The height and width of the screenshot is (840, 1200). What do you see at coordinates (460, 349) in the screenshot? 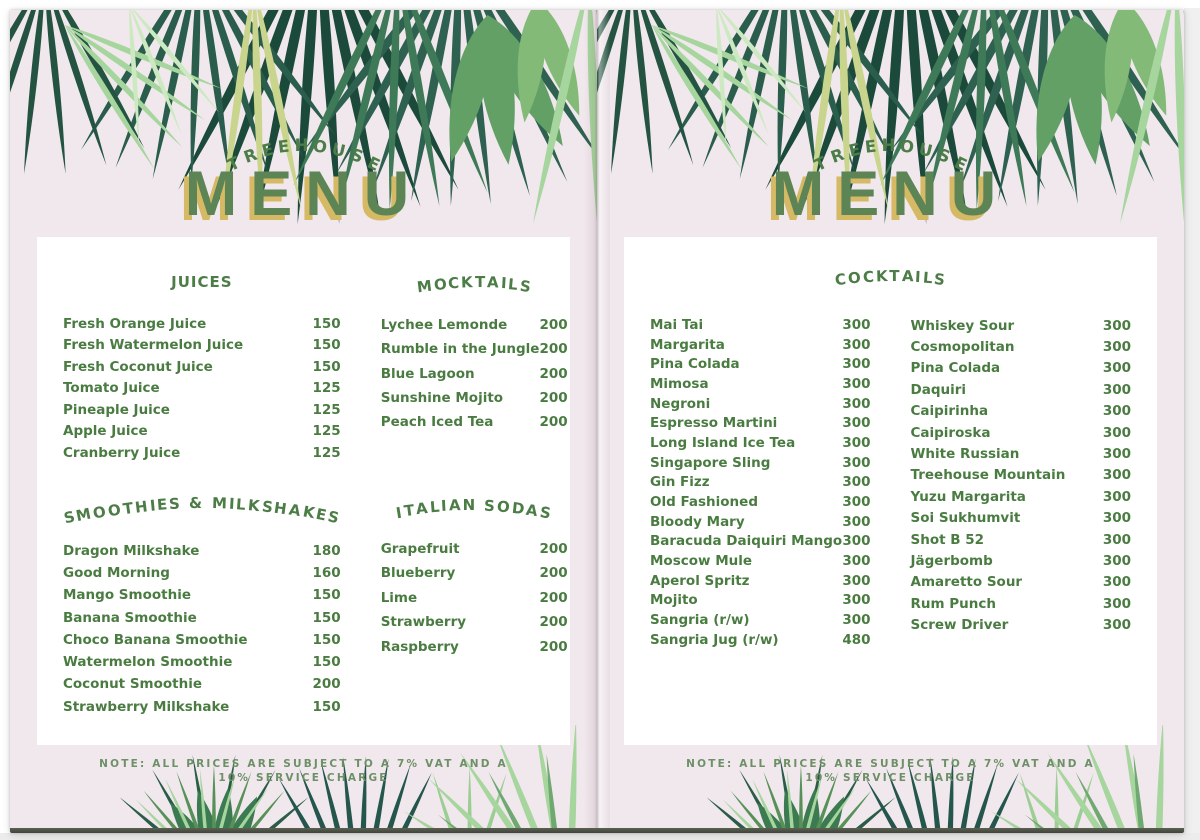
I see `item-name: Rumble in the Jungle` at bounding box center [460, 349].